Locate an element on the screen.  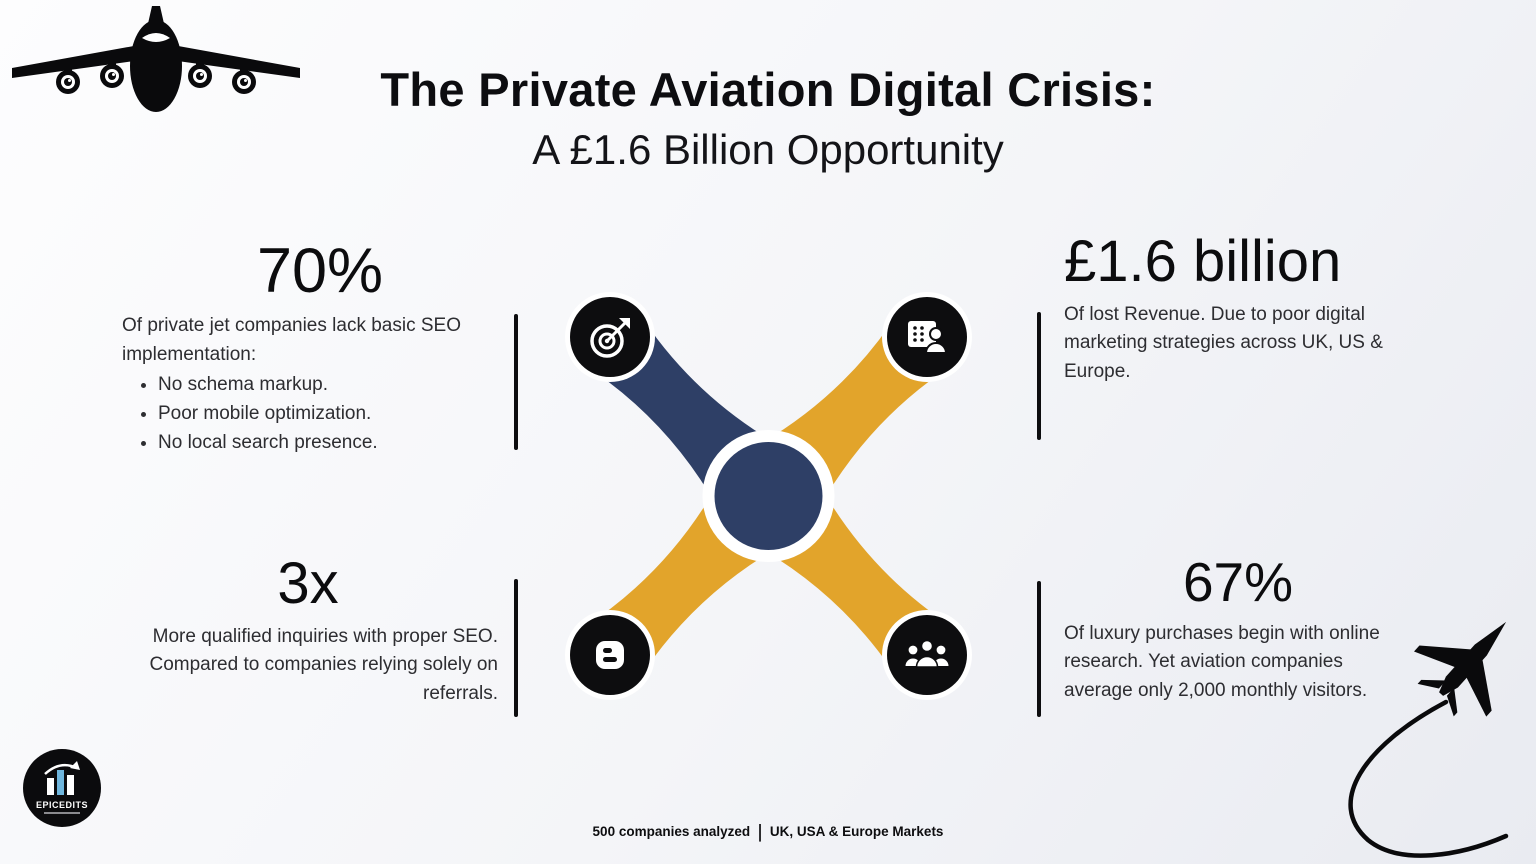
diagram-hub is located at coordinates (768, 496).